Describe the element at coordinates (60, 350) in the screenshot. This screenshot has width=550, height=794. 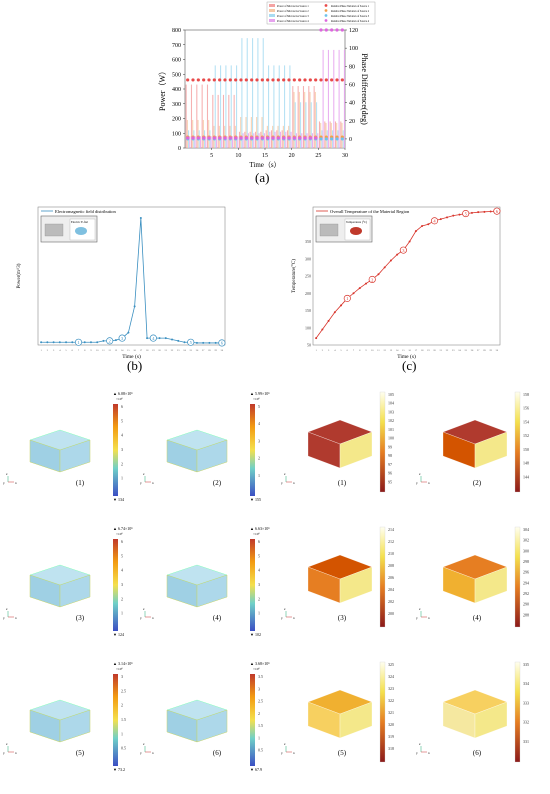
I see `xtick-label: 4` at that location.